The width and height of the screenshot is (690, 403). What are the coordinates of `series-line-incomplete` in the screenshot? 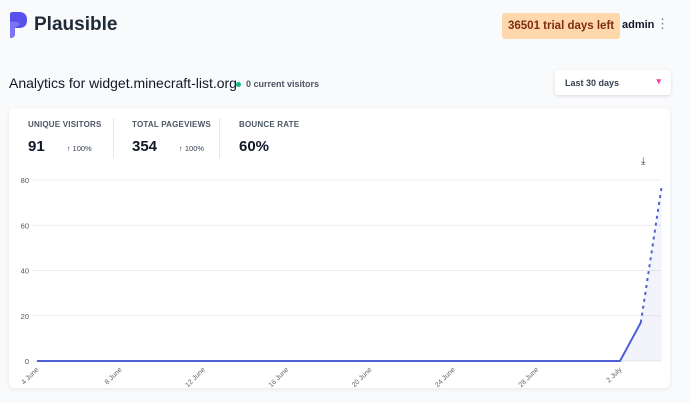 It's located at (651, 254).